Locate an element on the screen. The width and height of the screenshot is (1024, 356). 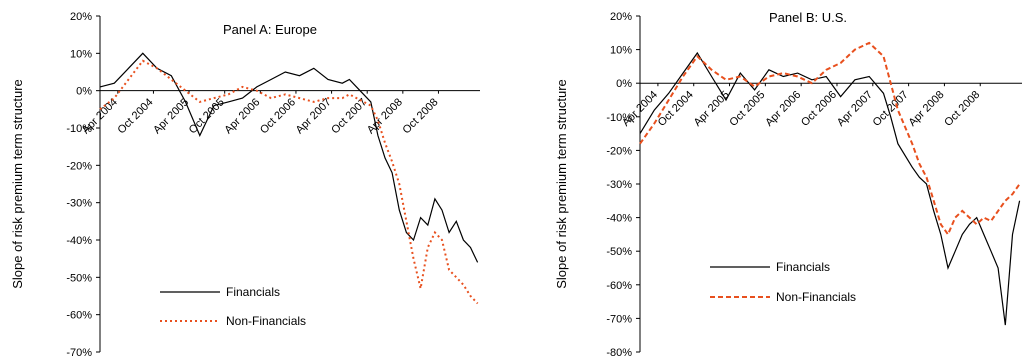
chart-title: Panel A: Europe is located at coordinates (270, 29).